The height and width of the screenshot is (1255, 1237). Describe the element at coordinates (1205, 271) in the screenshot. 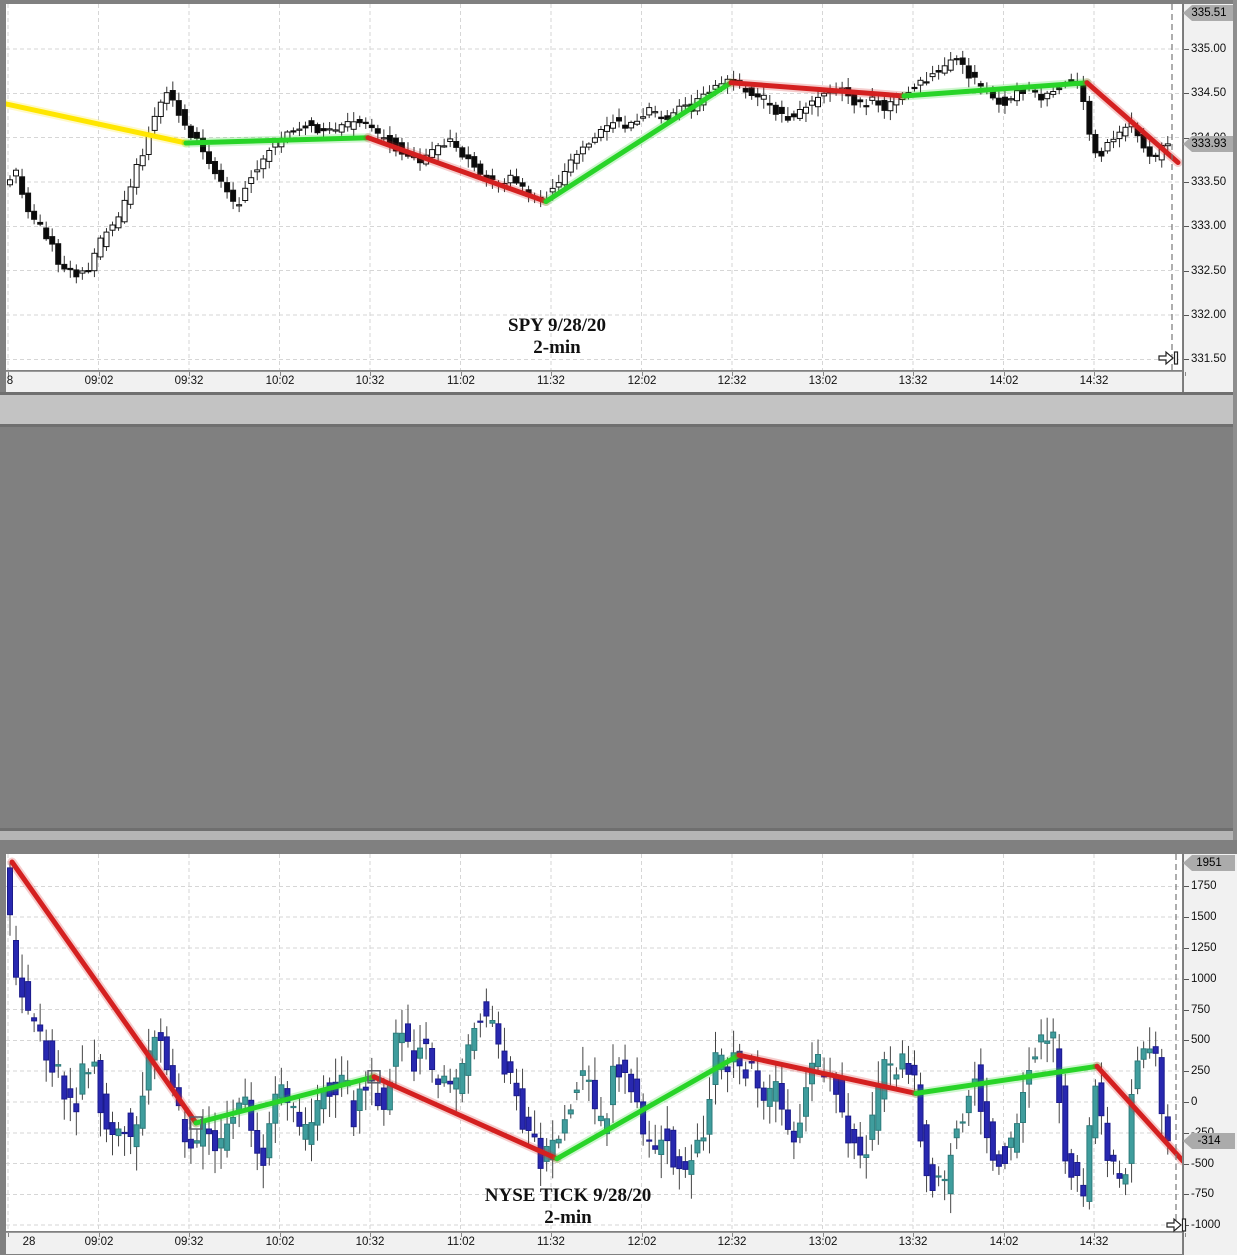

I see `y-tick-label: 332.50` at that location.